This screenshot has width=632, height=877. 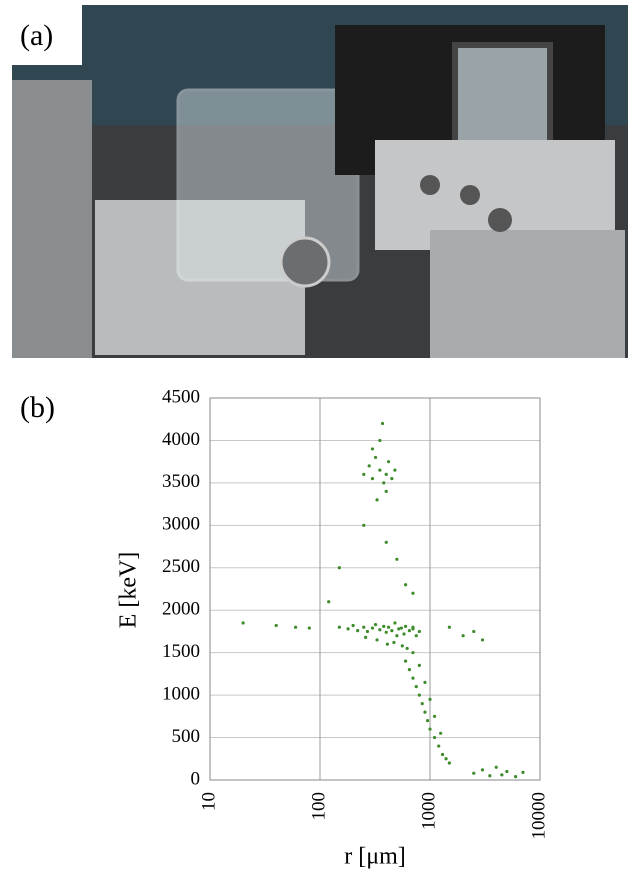 I want to click on y-tick-label: 3500, so click(x=181, y=481).